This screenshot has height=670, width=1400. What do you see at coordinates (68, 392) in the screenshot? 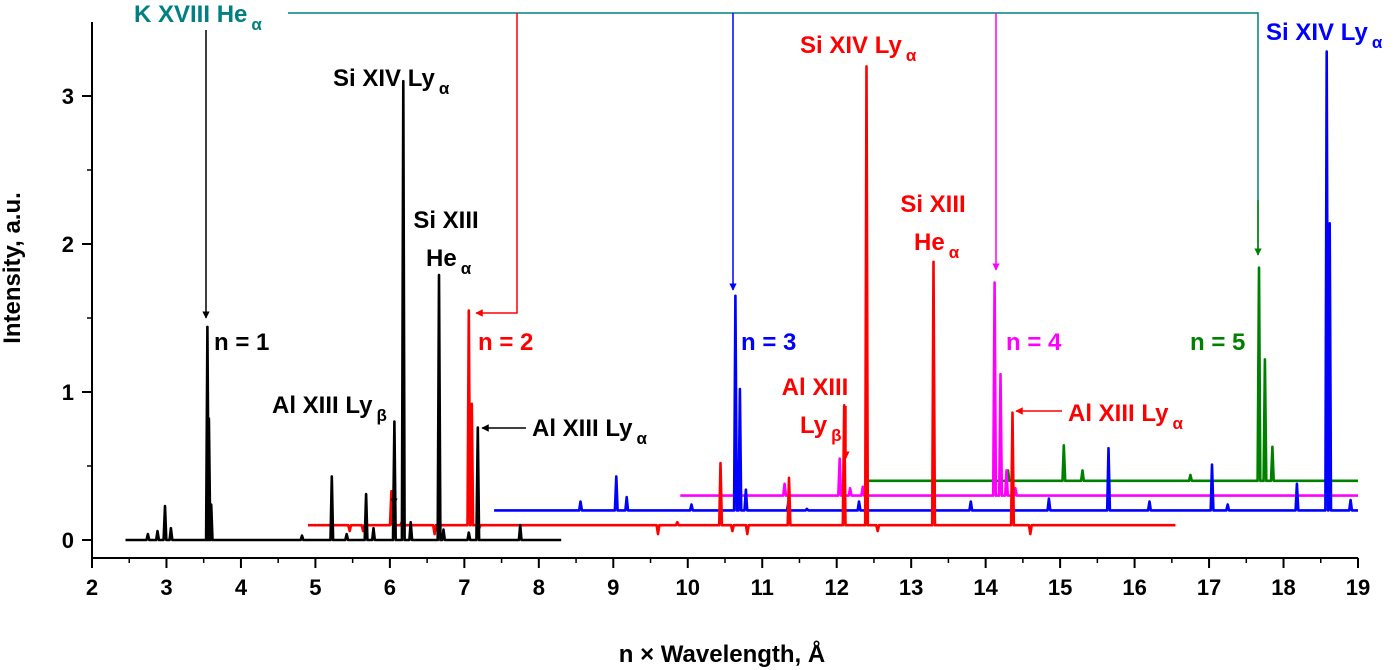
I see `y-tick-label: 1` at bounding box center [68, 392].